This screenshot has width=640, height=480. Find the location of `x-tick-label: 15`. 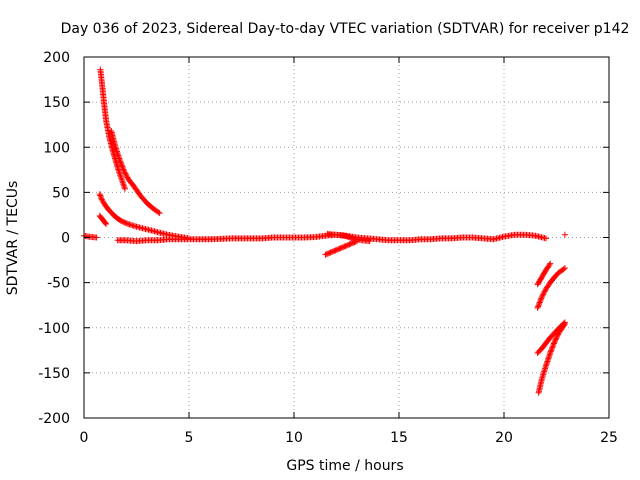

x-tick-label: 15 is located at coordinates (399, 438).